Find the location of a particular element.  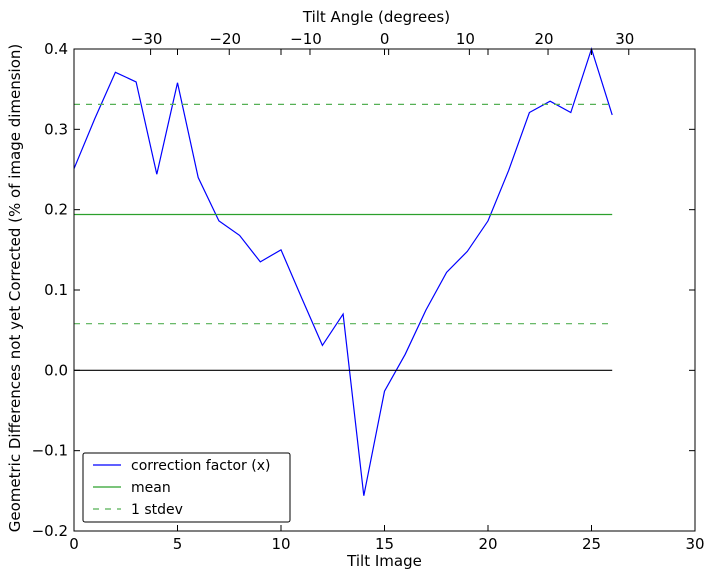

legend-box is located at coordinates (186, 487).